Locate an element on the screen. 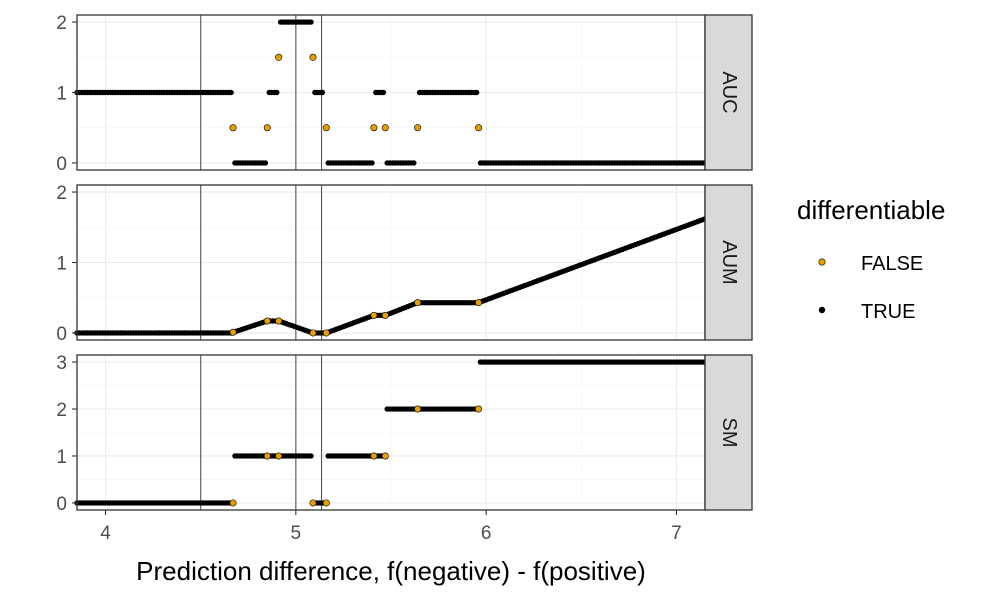  legend-label-false: FALSE is located at coordinates (892, 264).